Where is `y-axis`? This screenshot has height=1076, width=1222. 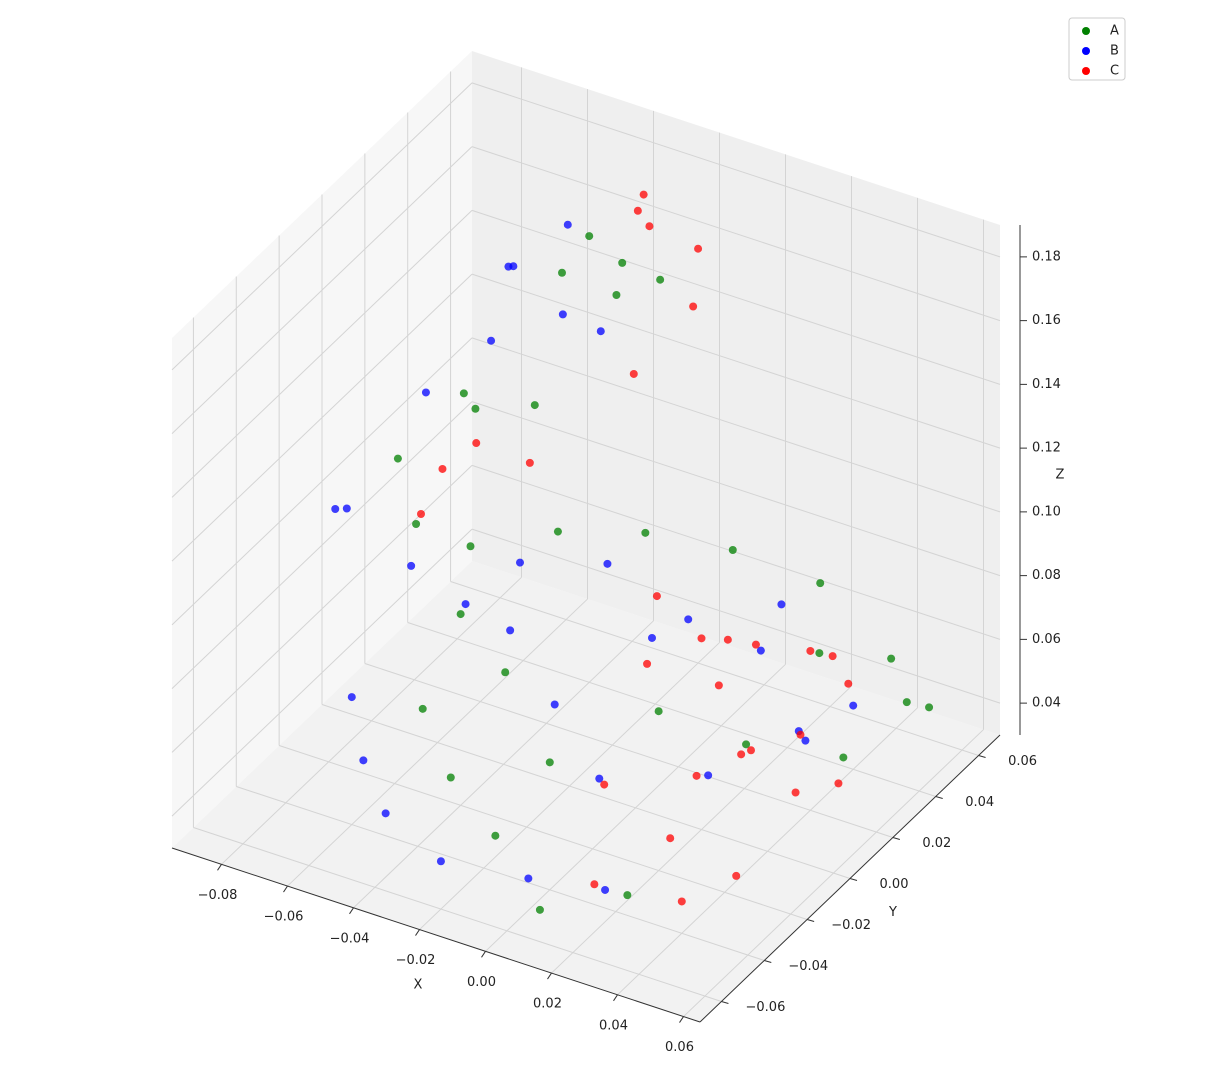
y-axis is located at coordinates (850, 878).